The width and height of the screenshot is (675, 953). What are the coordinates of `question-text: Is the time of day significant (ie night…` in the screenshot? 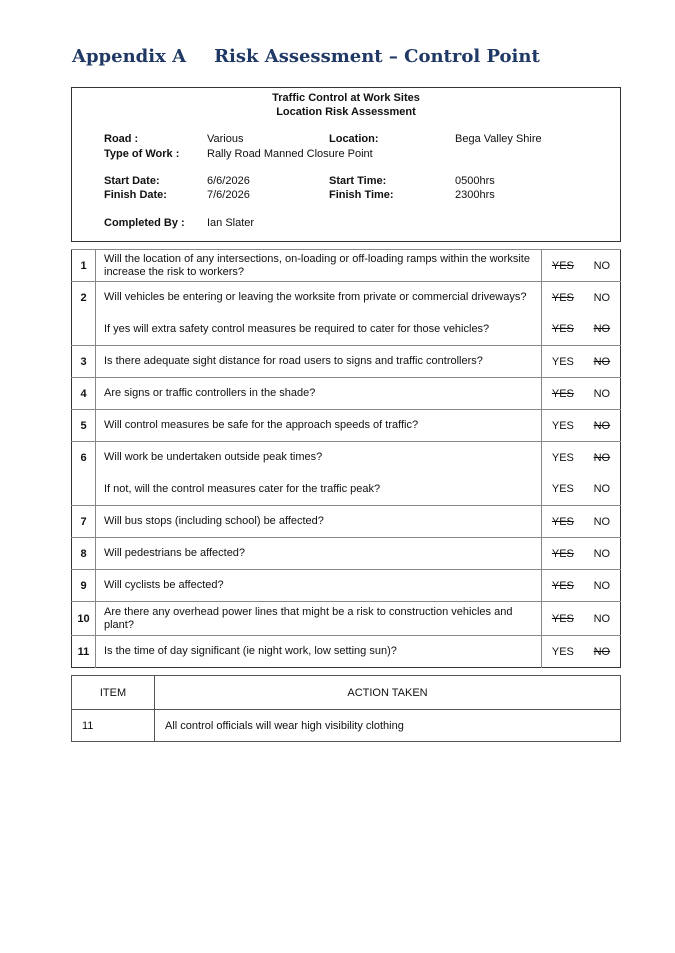 It's located at (318, 651).